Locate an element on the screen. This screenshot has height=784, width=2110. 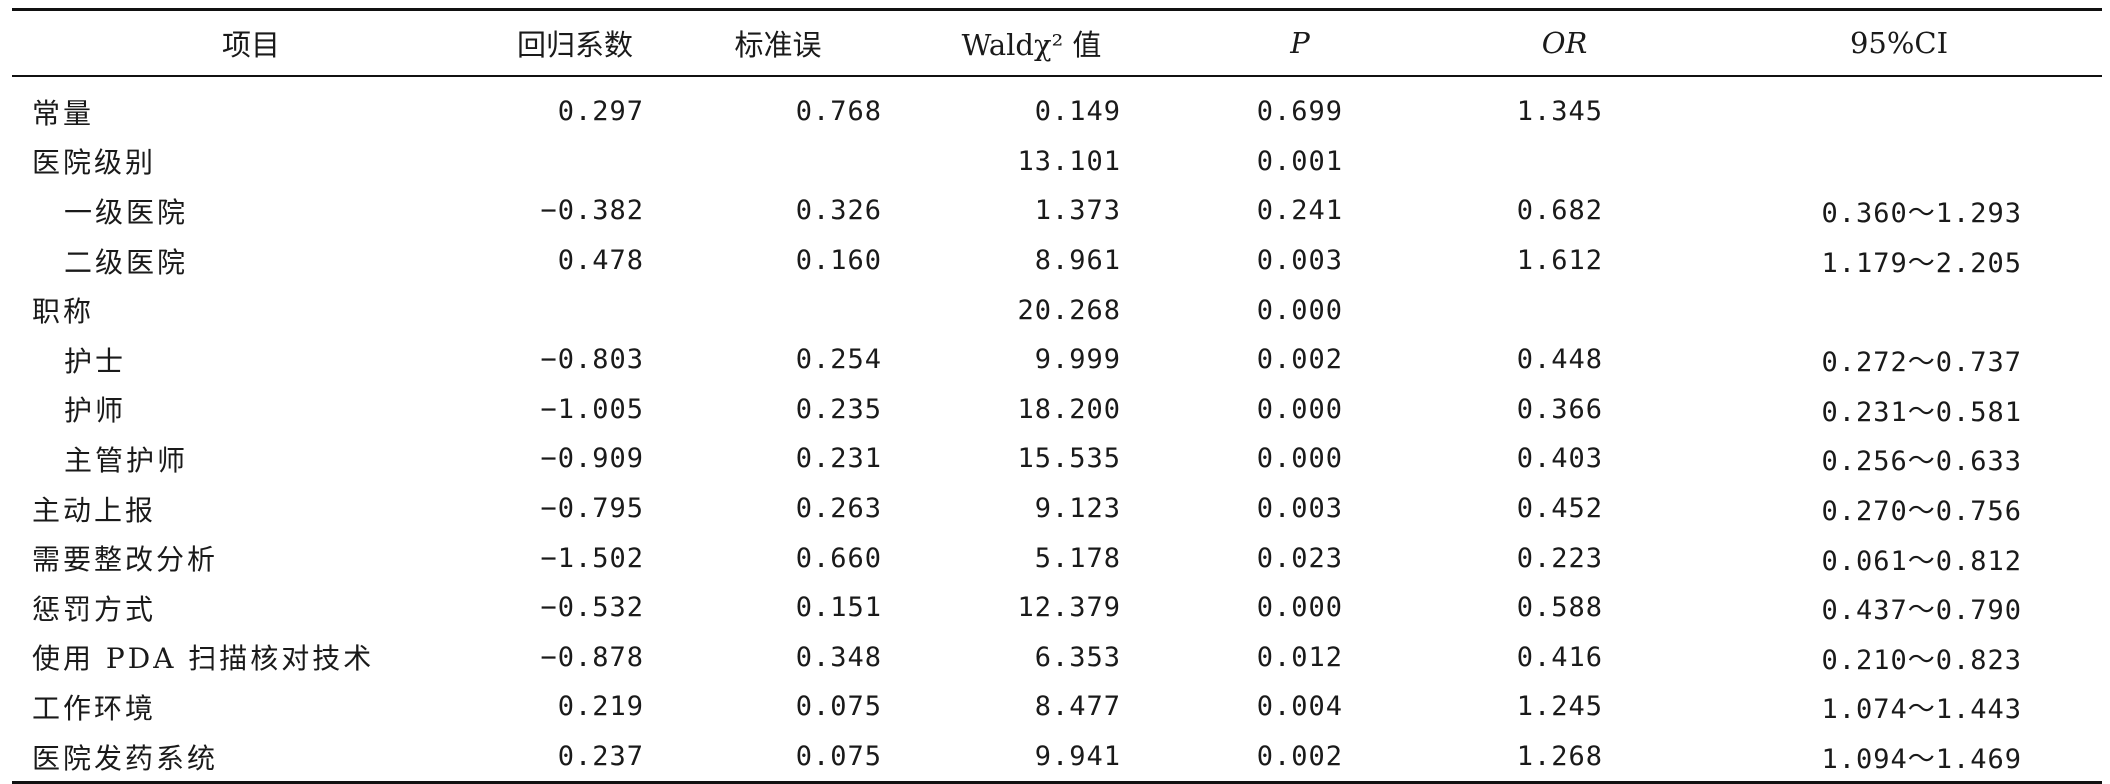
cell-coefficient: −0.803 is located at coordinates (592, 360).